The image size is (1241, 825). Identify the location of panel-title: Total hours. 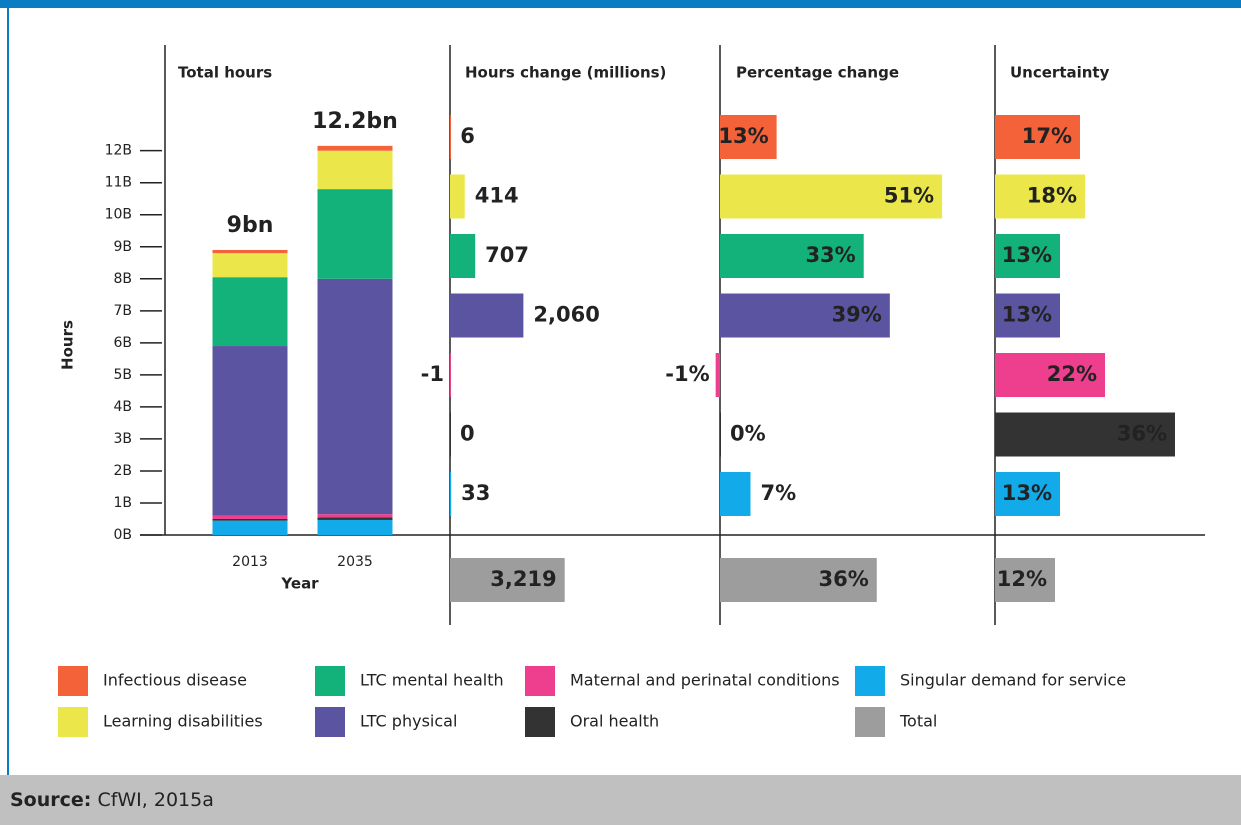
(225, 73).